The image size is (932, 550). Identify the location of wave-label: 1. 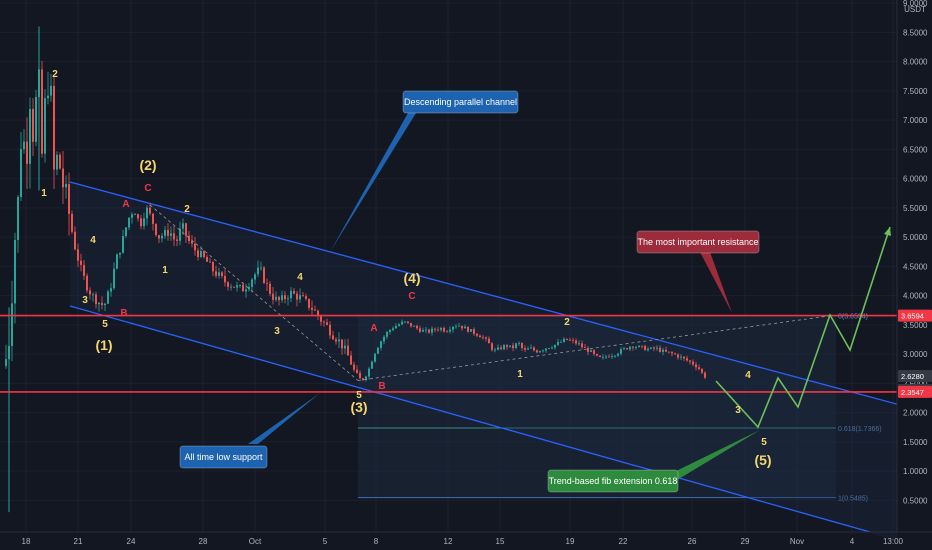
(44, 193).